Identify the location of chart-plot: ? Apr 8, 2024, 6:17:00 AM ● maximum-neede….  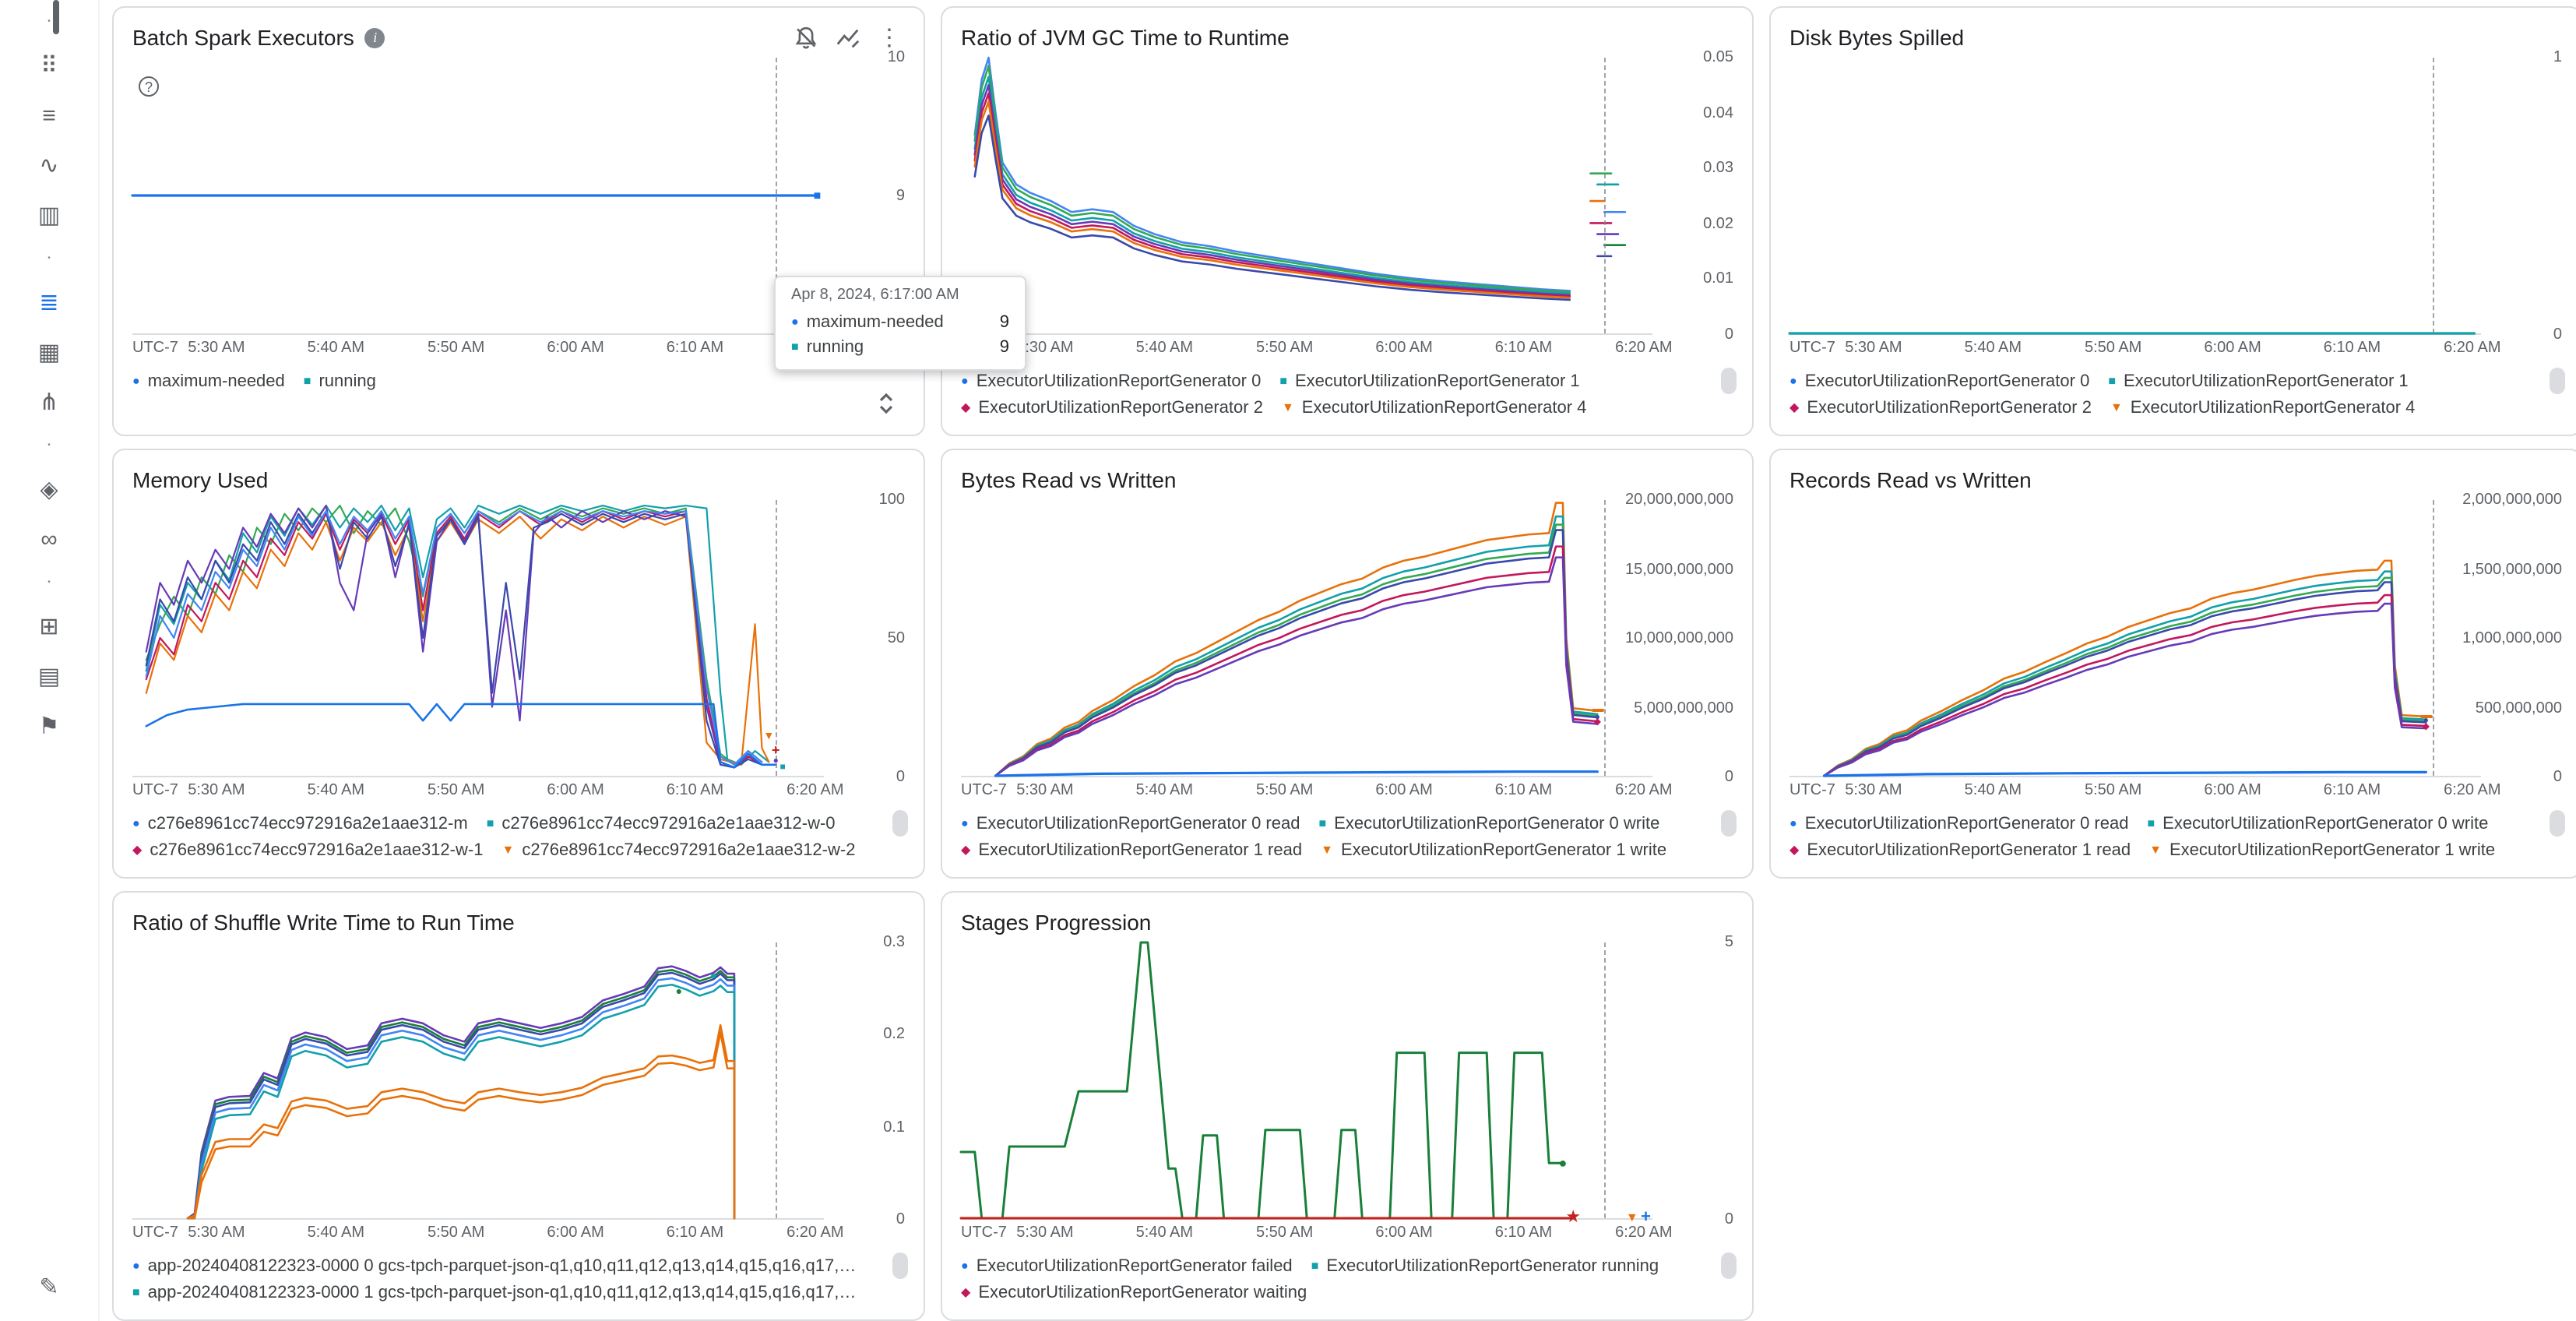
(579, 214).